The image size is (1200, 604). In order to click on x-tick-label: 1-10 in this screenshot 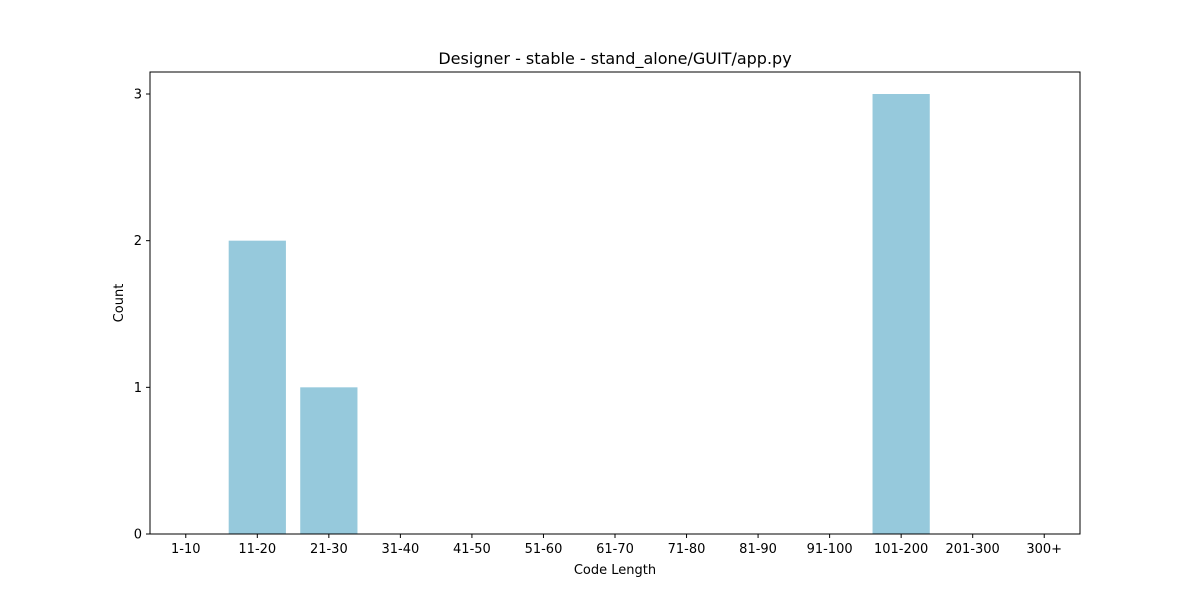, I will do `click(186, 549)`.